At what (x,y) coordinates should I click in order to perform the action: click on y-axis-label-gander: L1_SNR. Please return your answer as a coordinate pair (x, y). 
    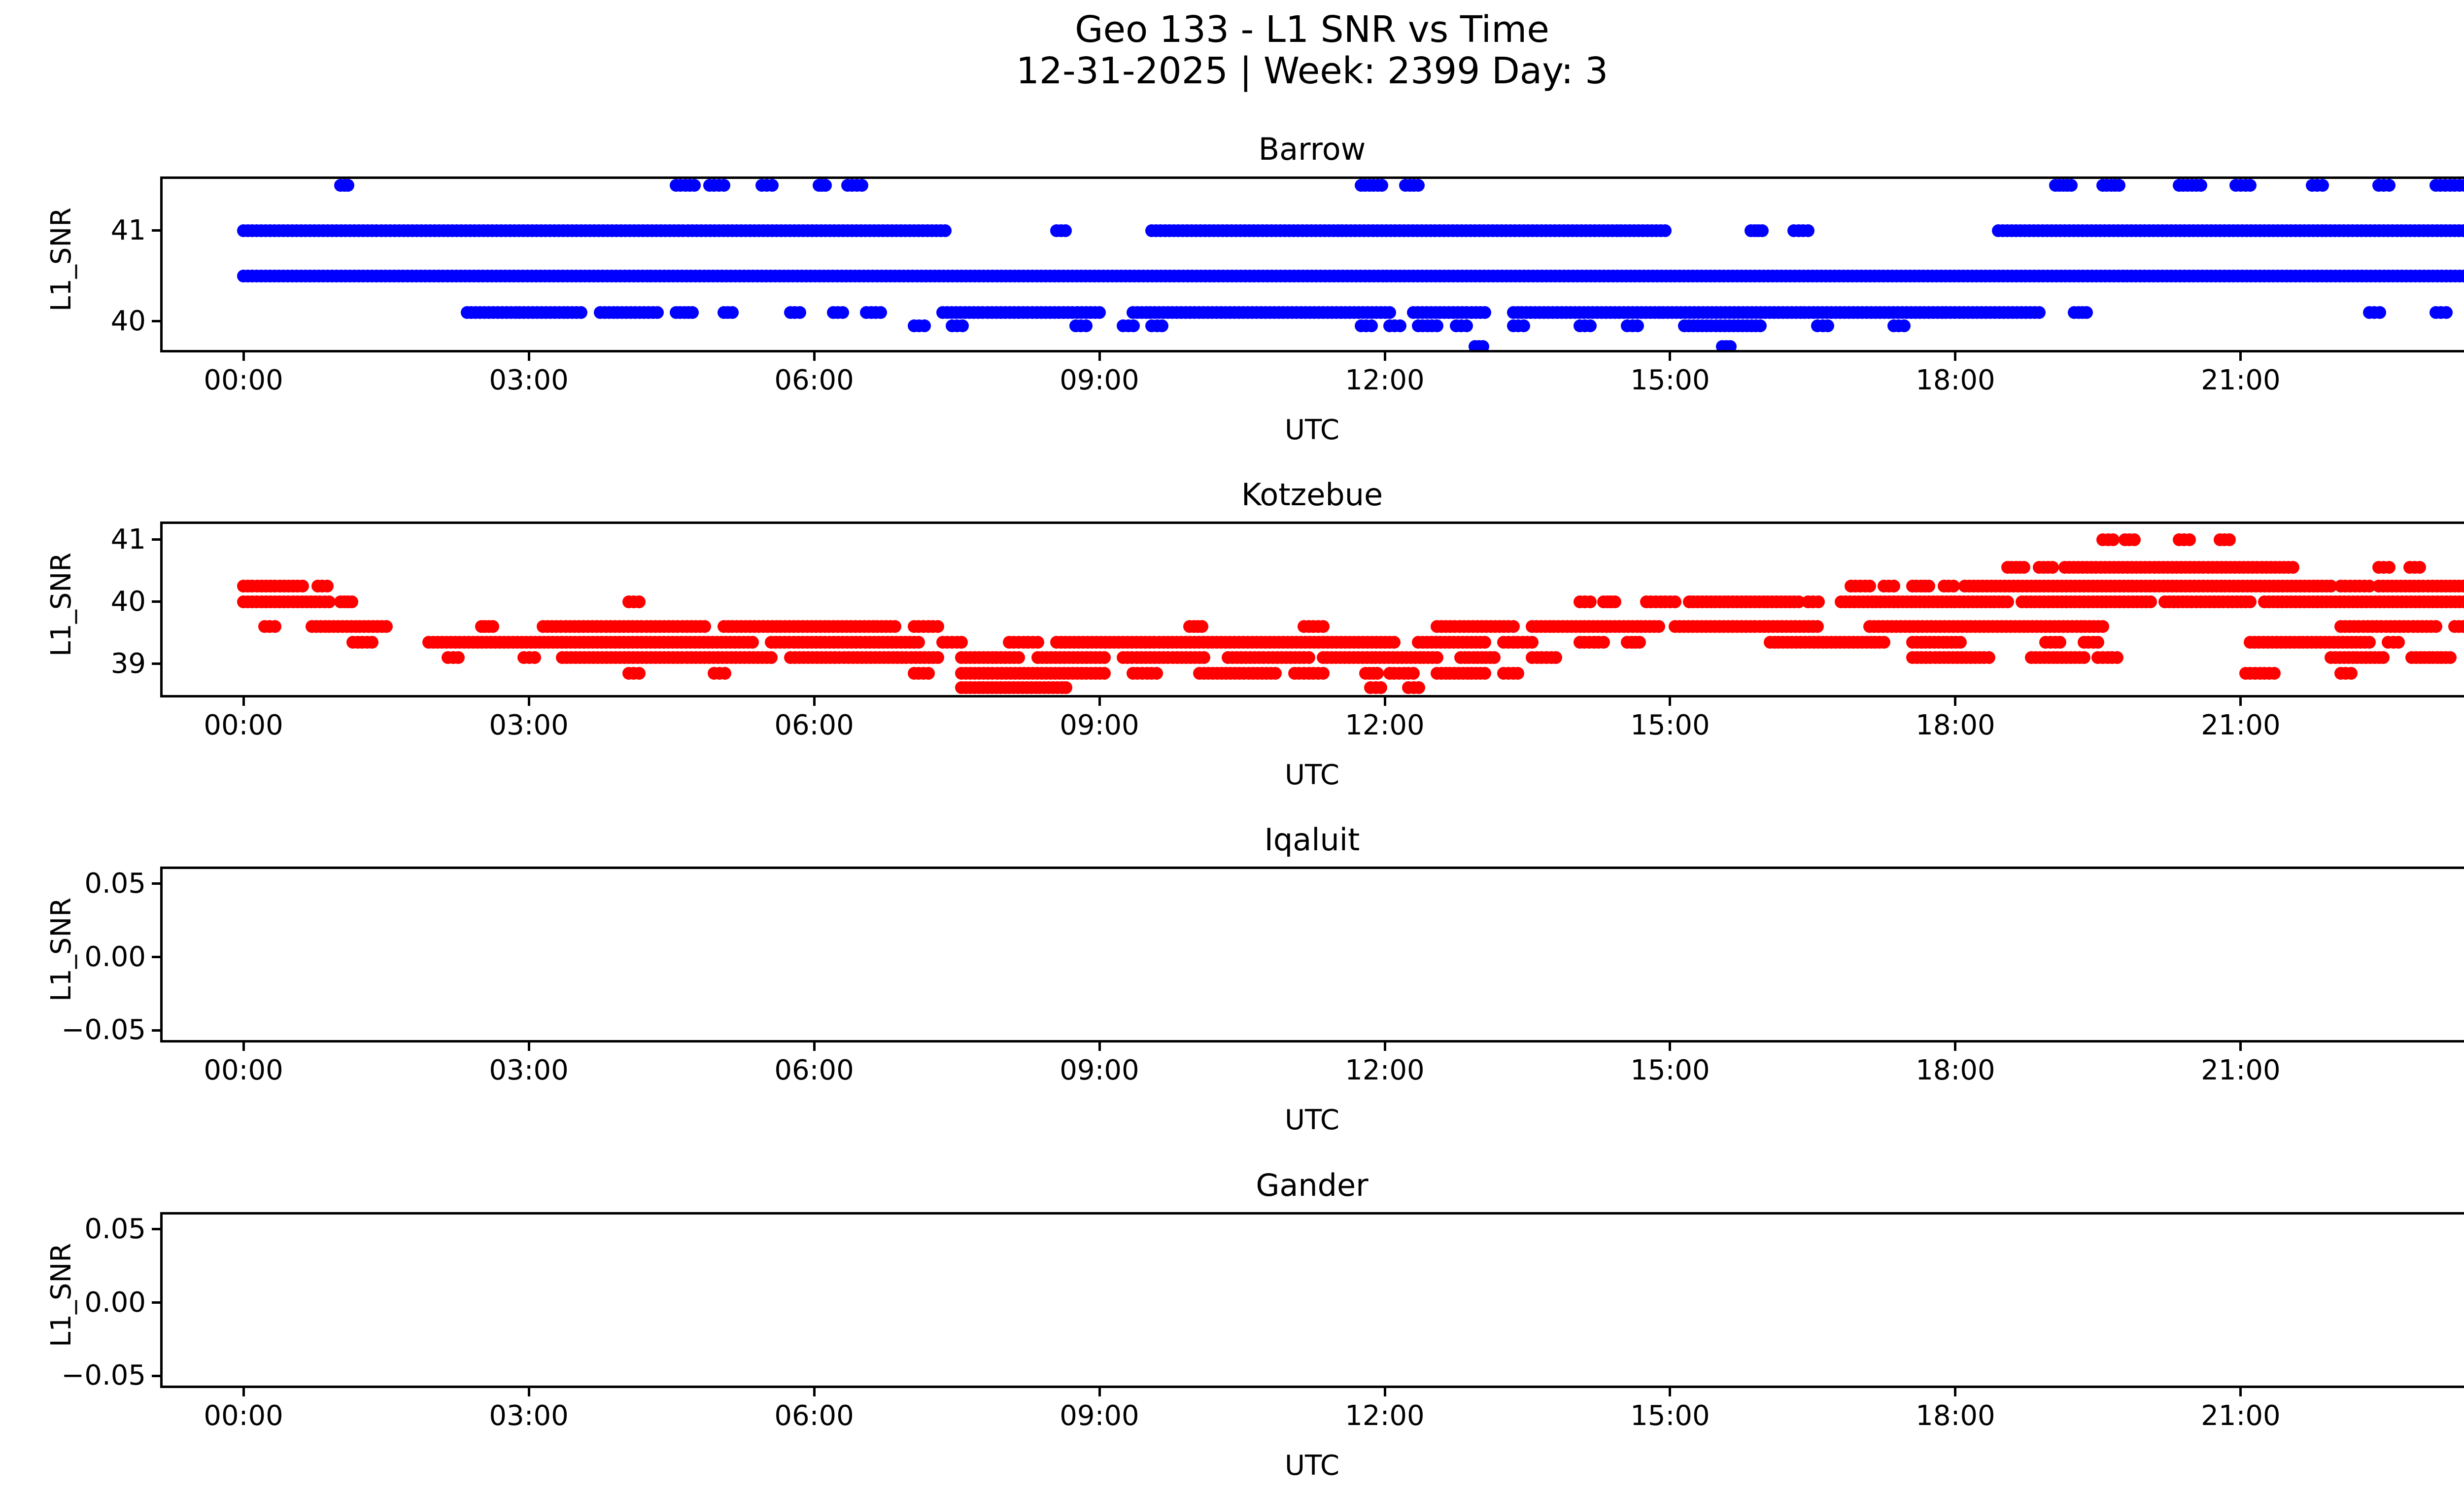
    Looking at the image, I should click on (61, 1295).